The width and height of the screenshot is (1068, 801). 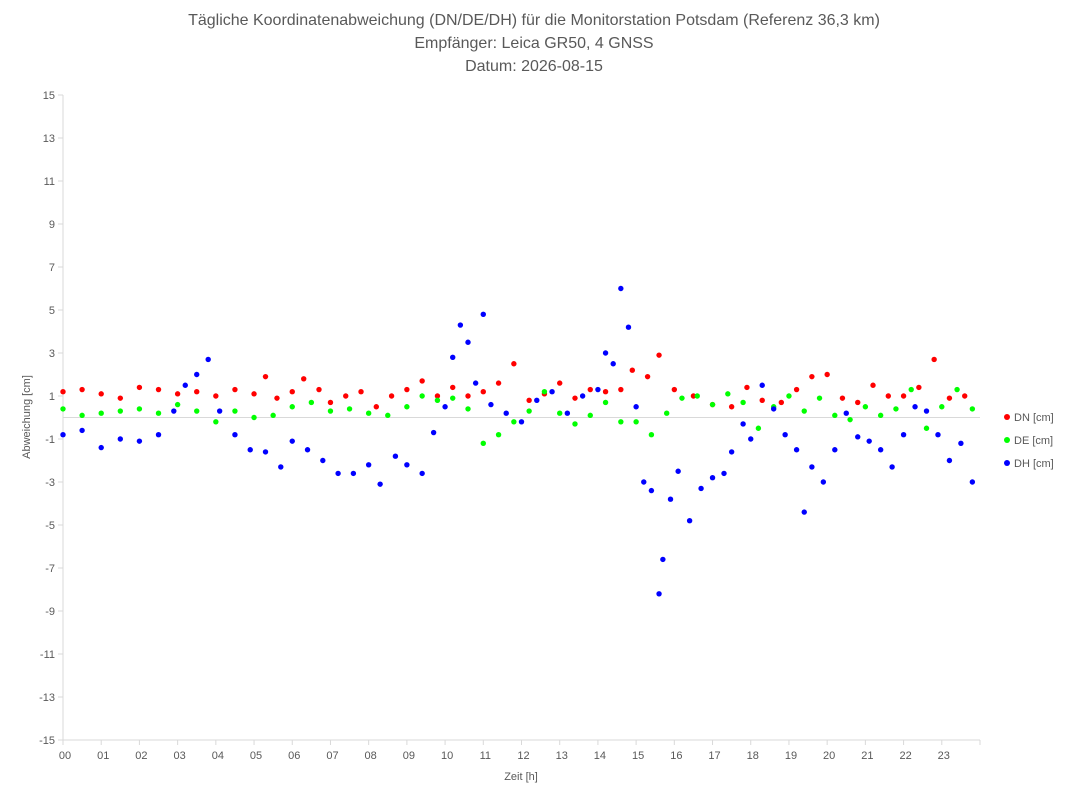 I want to click on legend-label: DE [cm], so click(x=1033, y=441).